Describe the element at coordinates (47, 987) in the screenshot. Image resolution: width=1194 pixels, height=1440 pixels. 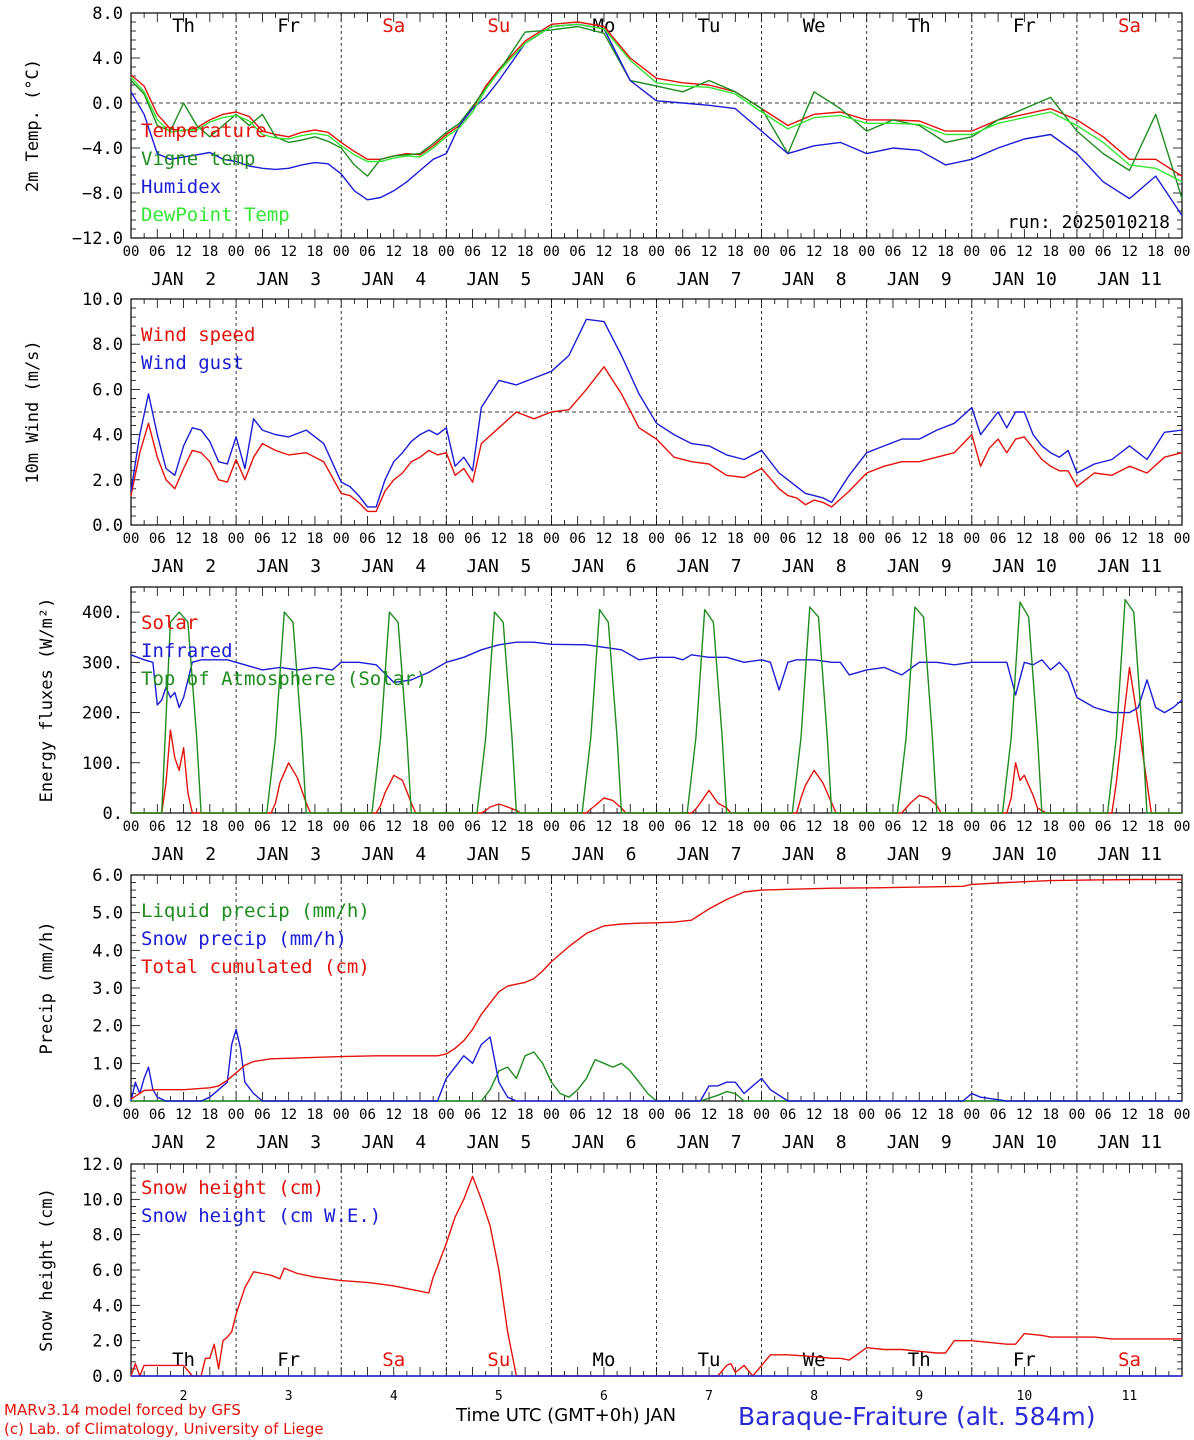
I see `y-axis-title: Precip (mm/h)` at that location.